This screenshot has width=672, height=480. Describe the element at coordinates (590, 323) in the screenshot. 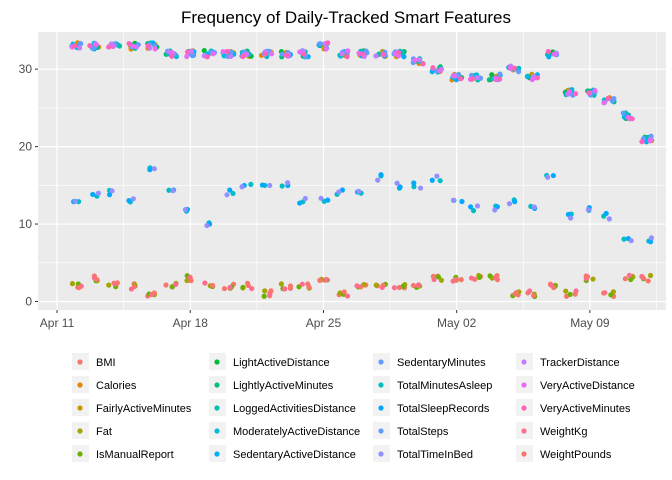

I see `x-tick-label: May 09` at that location.